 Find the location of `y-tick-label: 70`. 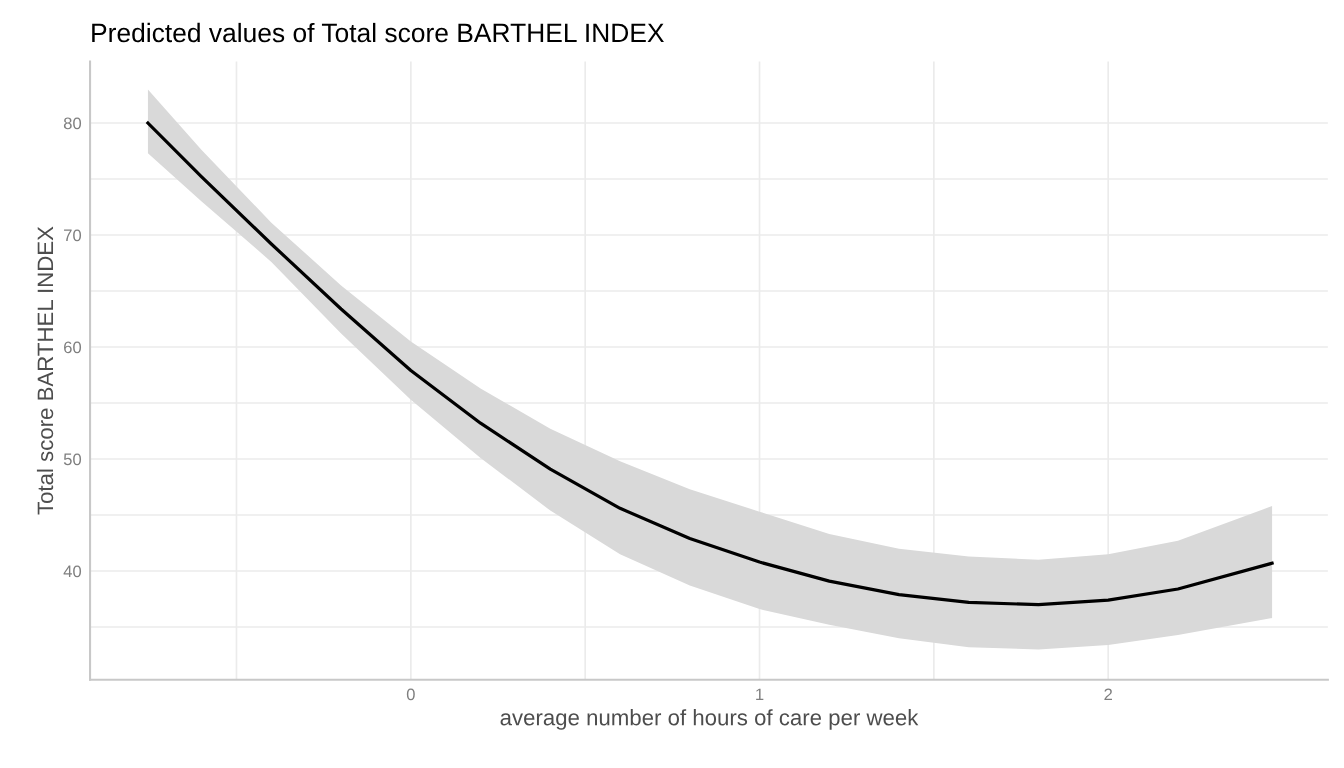

y-tick-label: 70 is located at coordinates (73, 235).